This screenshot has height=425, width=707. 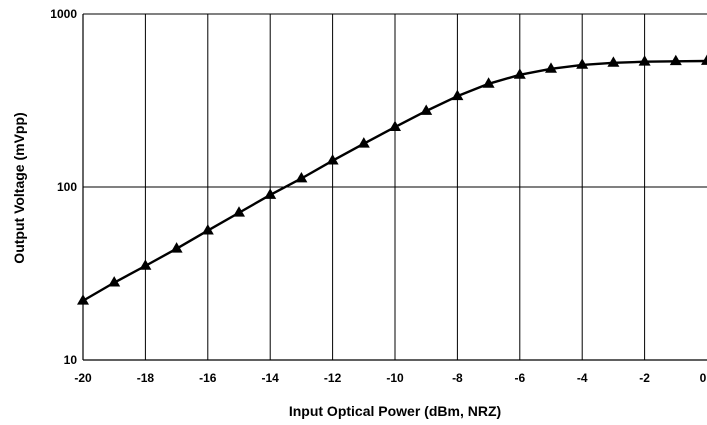 What do you see at coordinates (271, 378) in the screenshot?
I see `x-tick-label: -14` at bounding box center [271, 378].